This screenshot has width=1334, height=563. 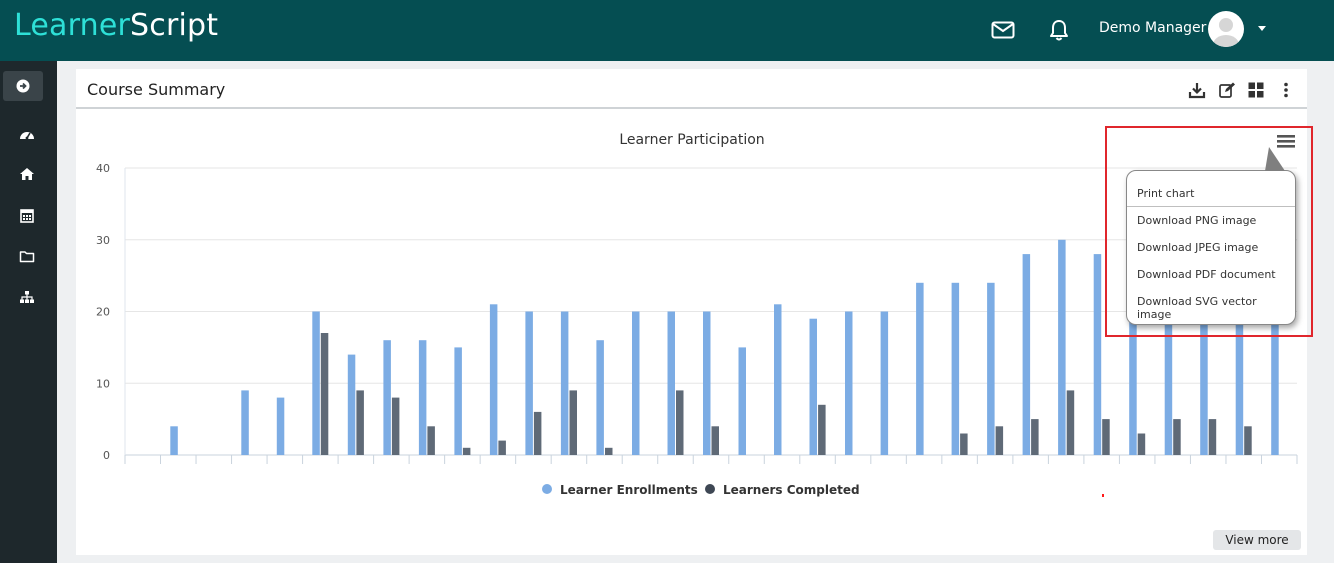 I want to click on download-icon, so click(x=1197, y=90).